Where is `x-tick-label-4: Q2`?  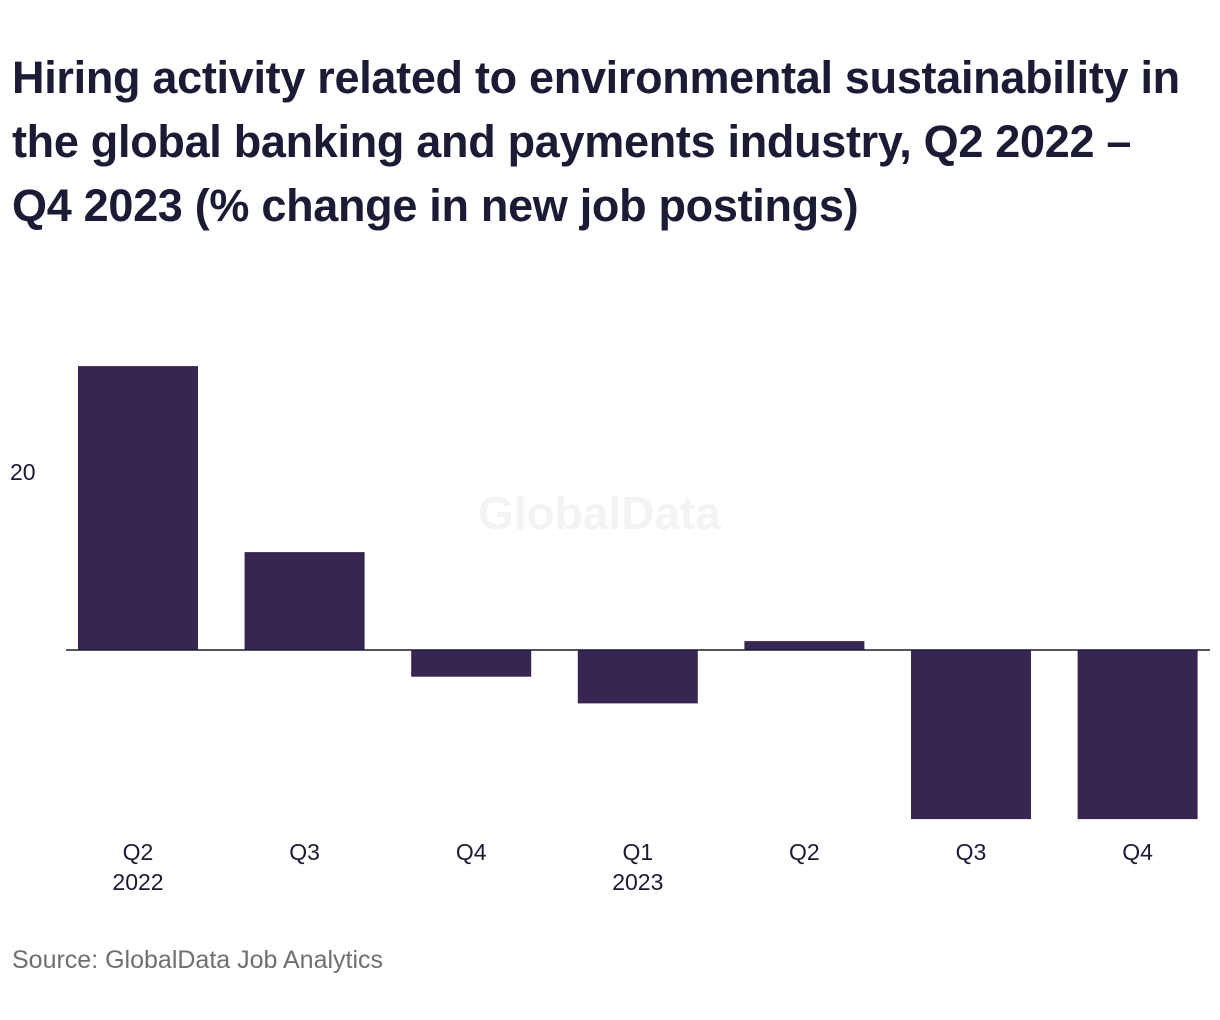
x-tick-label-4: Q2 is located at coordinates (804, 852).